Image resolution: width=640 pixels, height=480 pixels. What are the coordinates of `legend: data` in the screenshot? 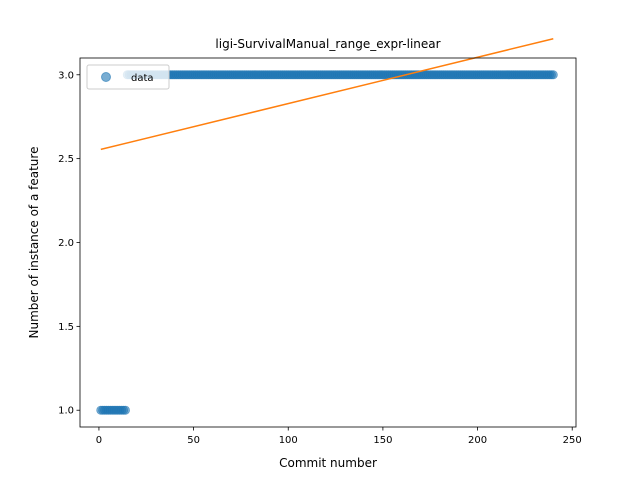 It's located at (128, 77).